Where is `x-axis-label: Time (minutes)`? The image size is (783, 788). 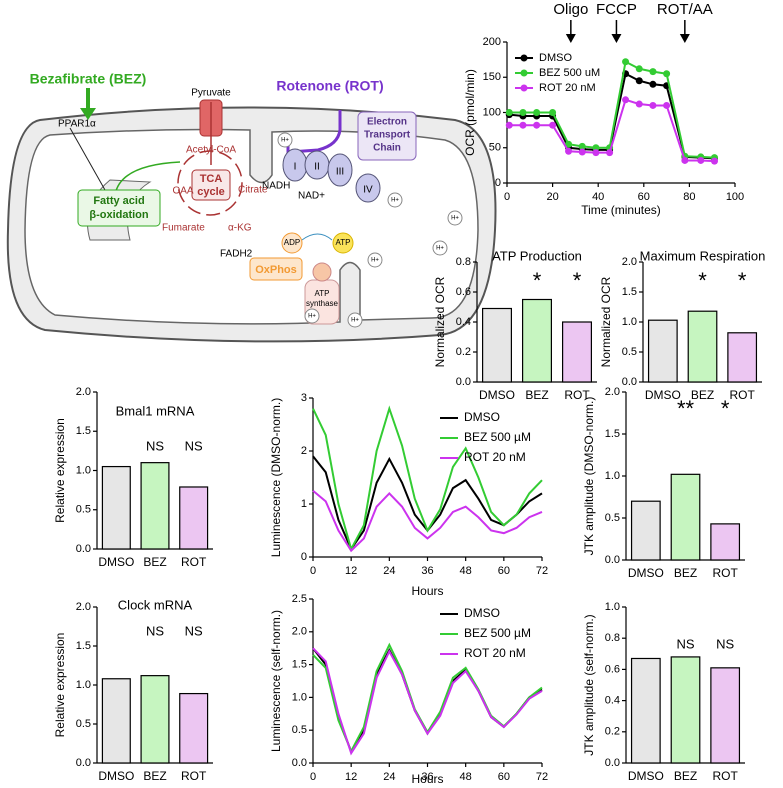
x-axis-label: Time (minutes) is located at coordinates (621, 210).